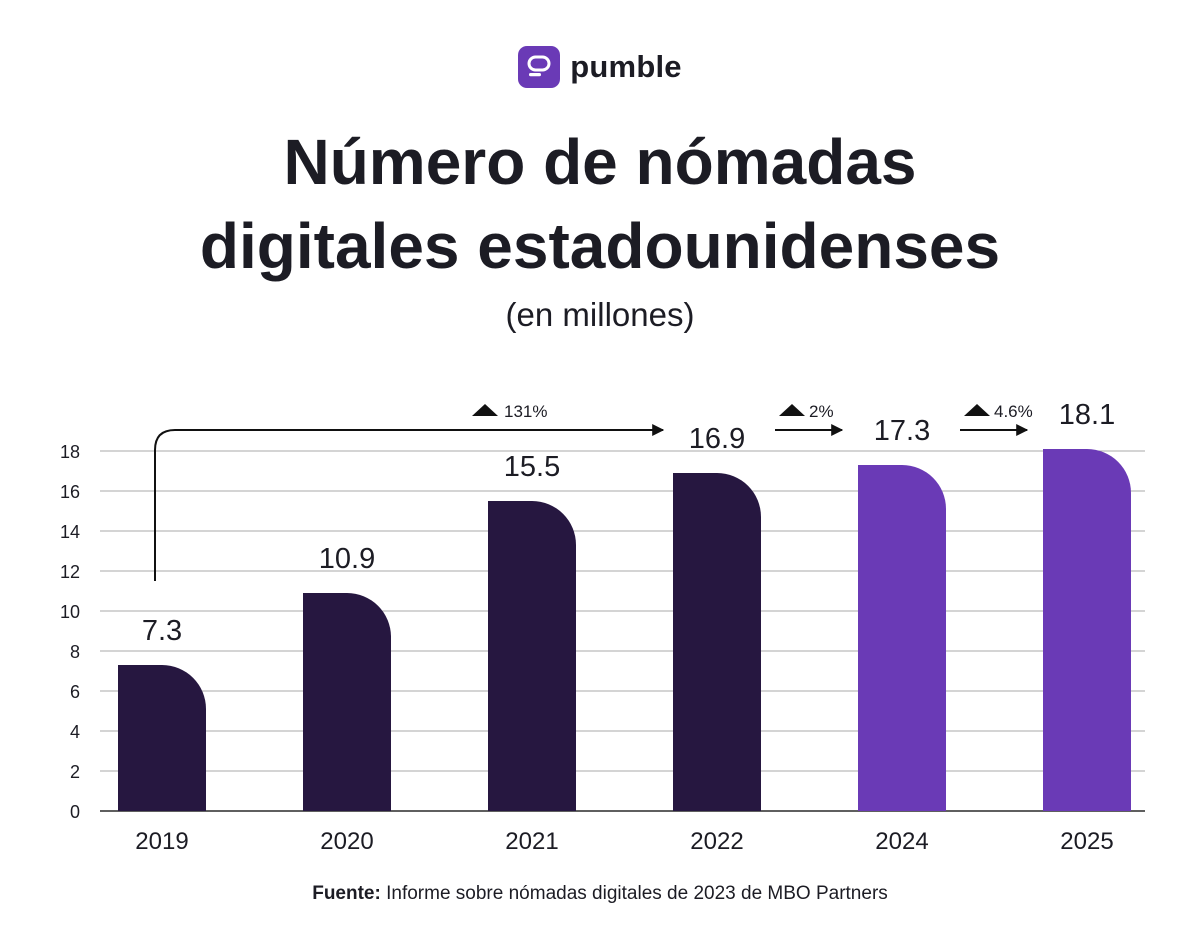  I want to click on growth-arrow-2019-2022, so click(409, 502).